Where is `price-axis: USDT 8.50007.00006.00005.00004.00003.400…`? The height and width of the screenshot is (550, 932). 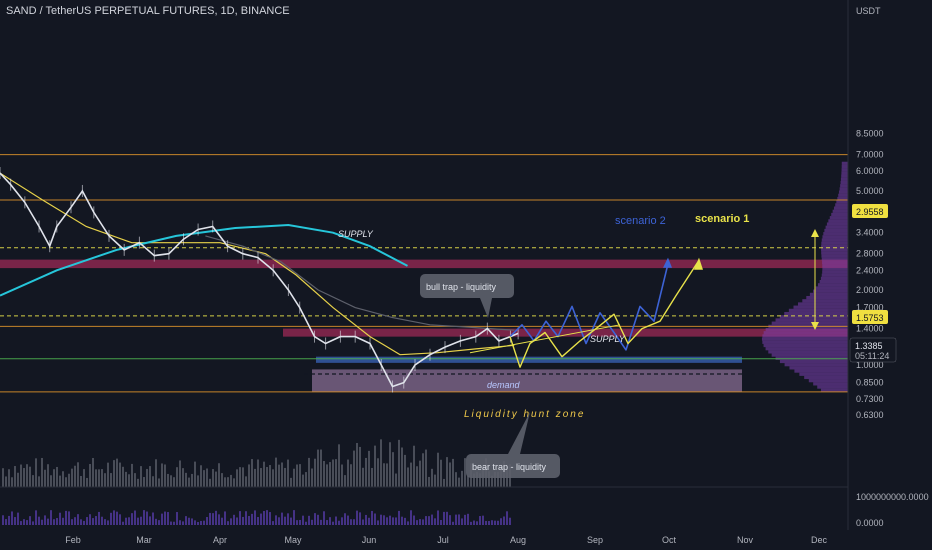 price-axis: USDT 8.50007.00006.00005.00004.00003.400… is located at coordinates (892, 267).